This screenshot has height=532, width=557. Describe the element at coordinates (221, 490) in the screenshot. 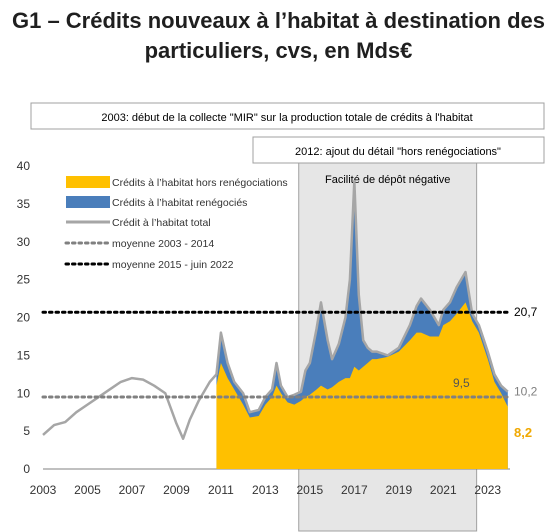

I see `x-tick-label: 2011` at that location.